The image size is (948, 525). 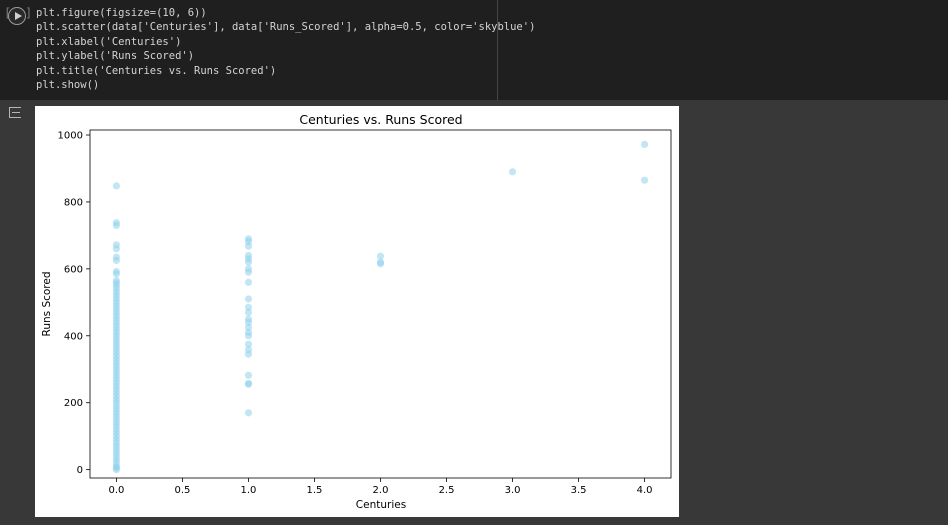 What do you see at coordinates (7, 13) in the screenshot?
I see `cell-bracket-left: [` at bounding box center [7, 13].